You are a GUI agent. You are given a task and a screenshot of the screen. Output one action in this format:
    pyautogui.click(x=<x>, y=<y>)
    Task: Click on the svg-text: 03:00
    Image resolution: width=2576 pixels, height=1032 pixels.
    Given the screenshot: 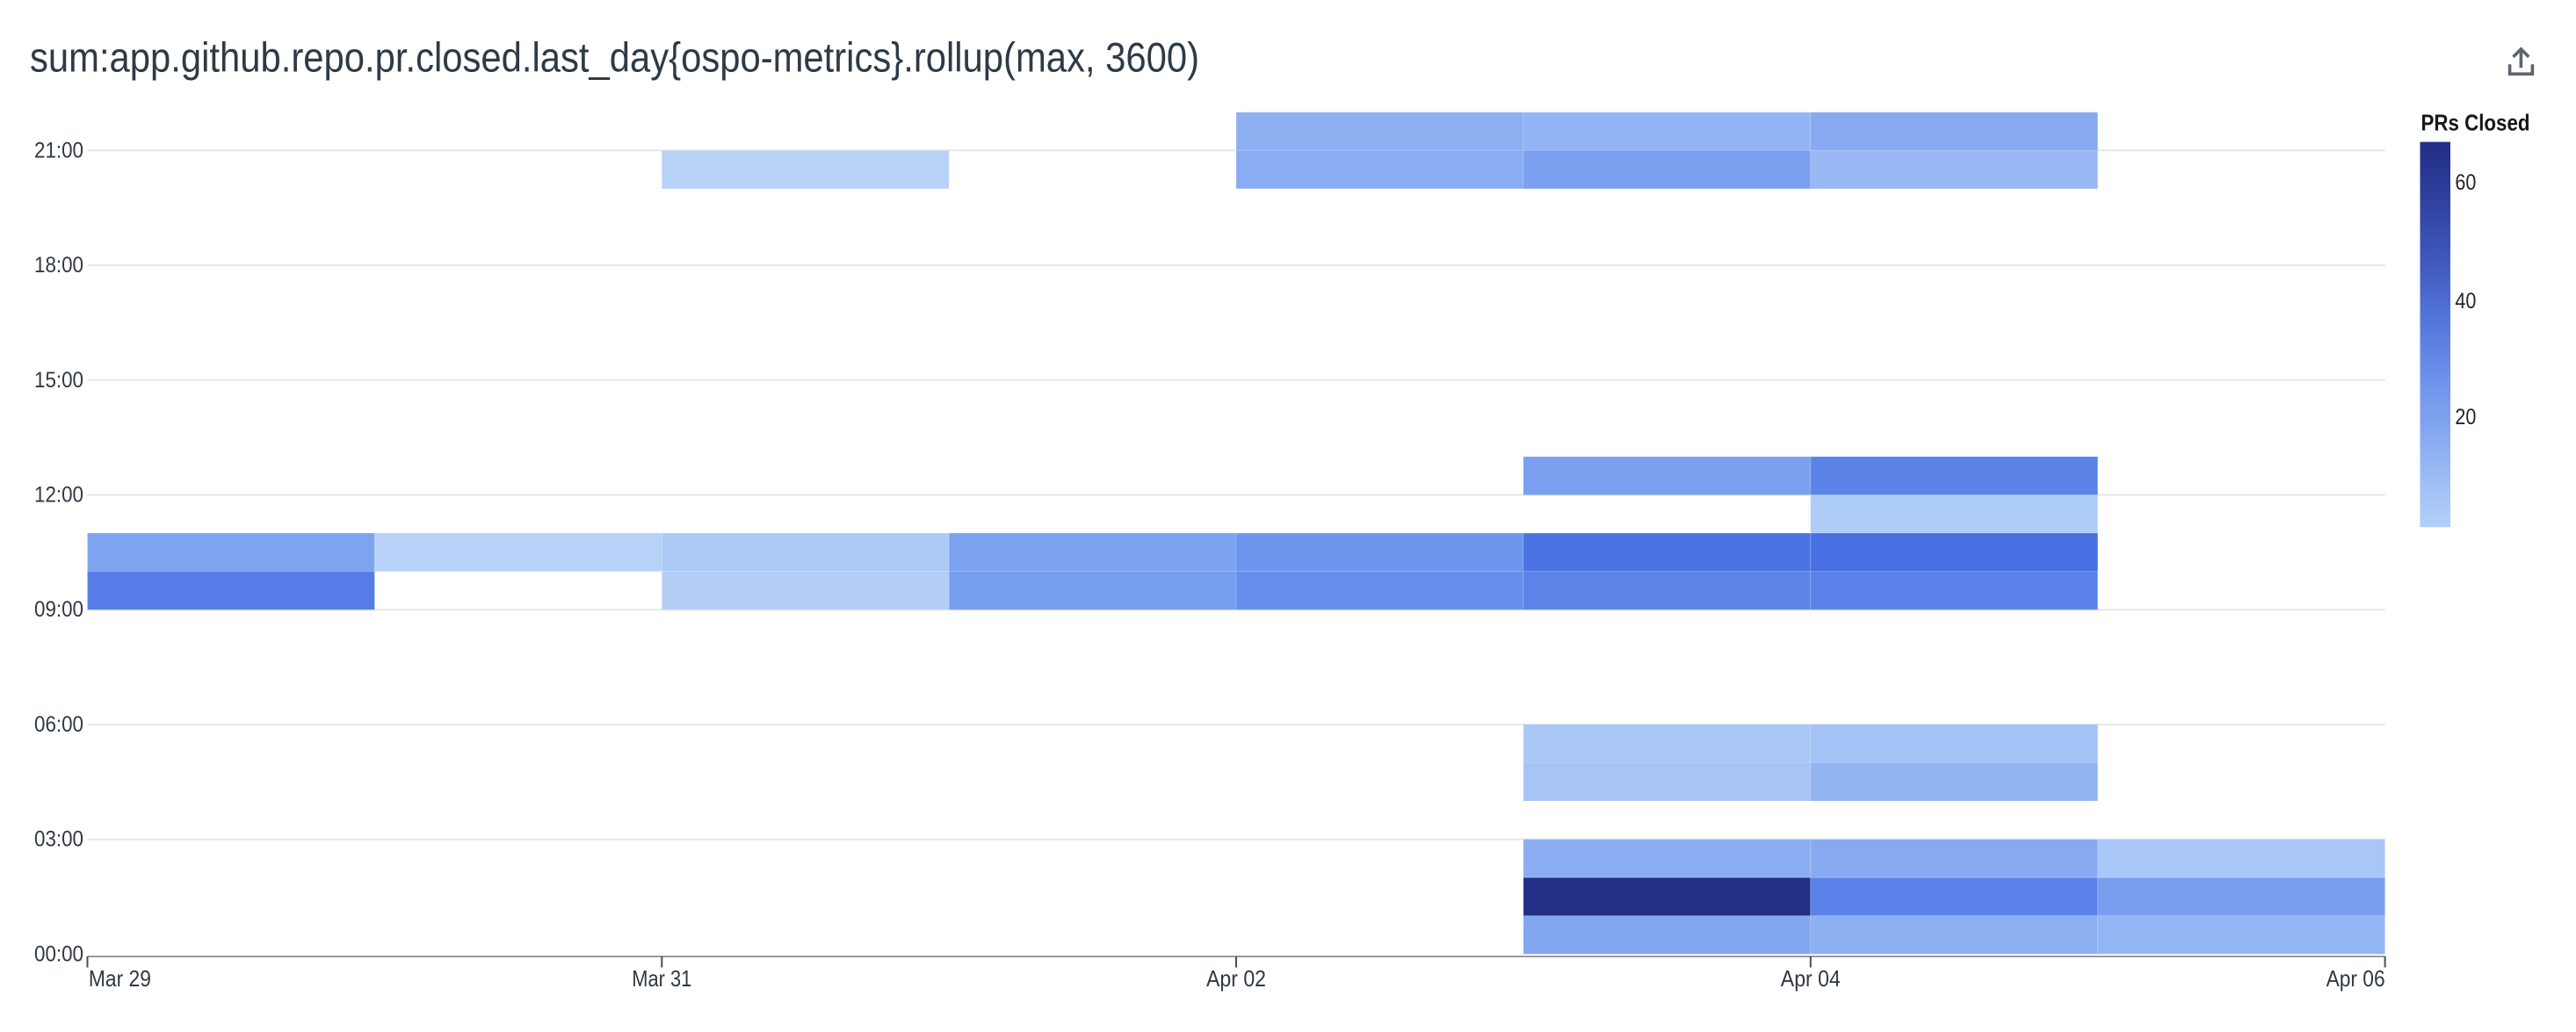 What is the action you would take?
    pyautogui.click(x=58, y=840)
    